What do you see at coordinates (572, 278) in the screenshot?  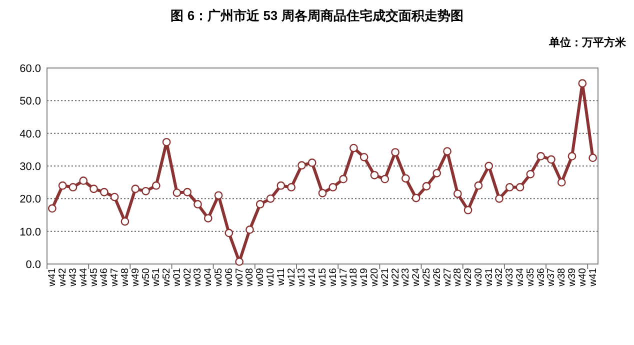 I see `x-tick-label: w39` at bounding box center [572, 278].